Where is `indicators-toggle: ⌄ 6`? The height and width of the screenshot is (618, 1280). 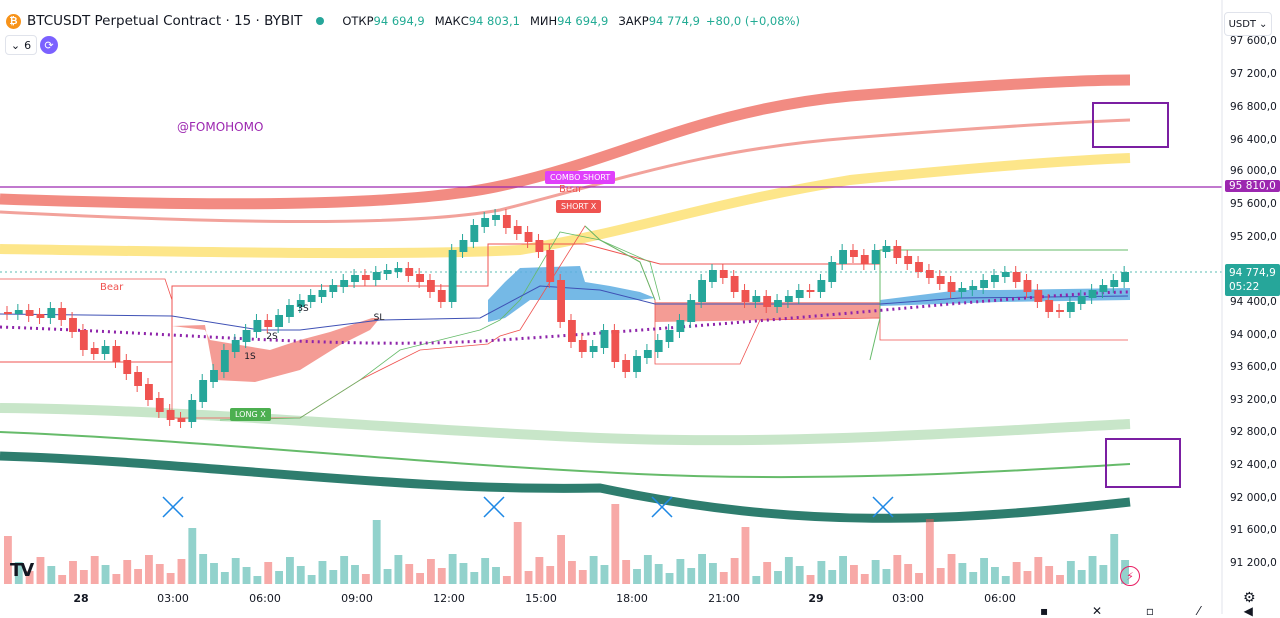 indicators-toggle: ⌄ 6 is located at coordinates (21, 45).